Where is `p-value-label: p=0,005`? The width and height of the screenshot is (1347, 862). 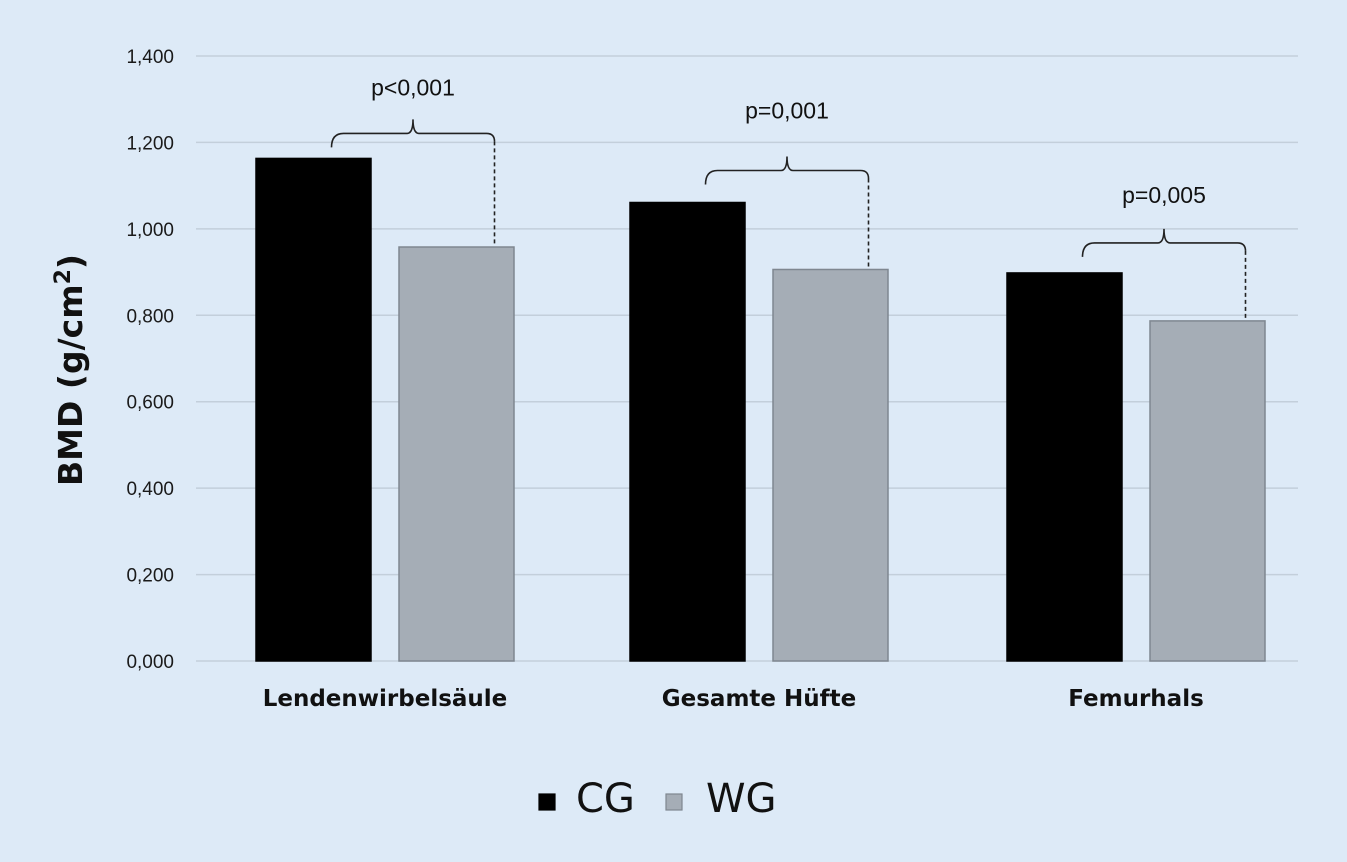 p-value-label: p=0,005 is located at coordinates (1164, 195).